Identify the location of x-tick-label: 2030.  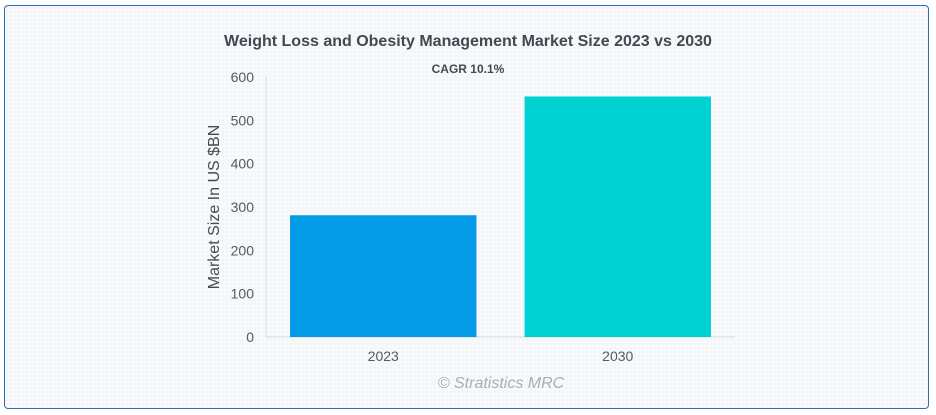
(617, 356).